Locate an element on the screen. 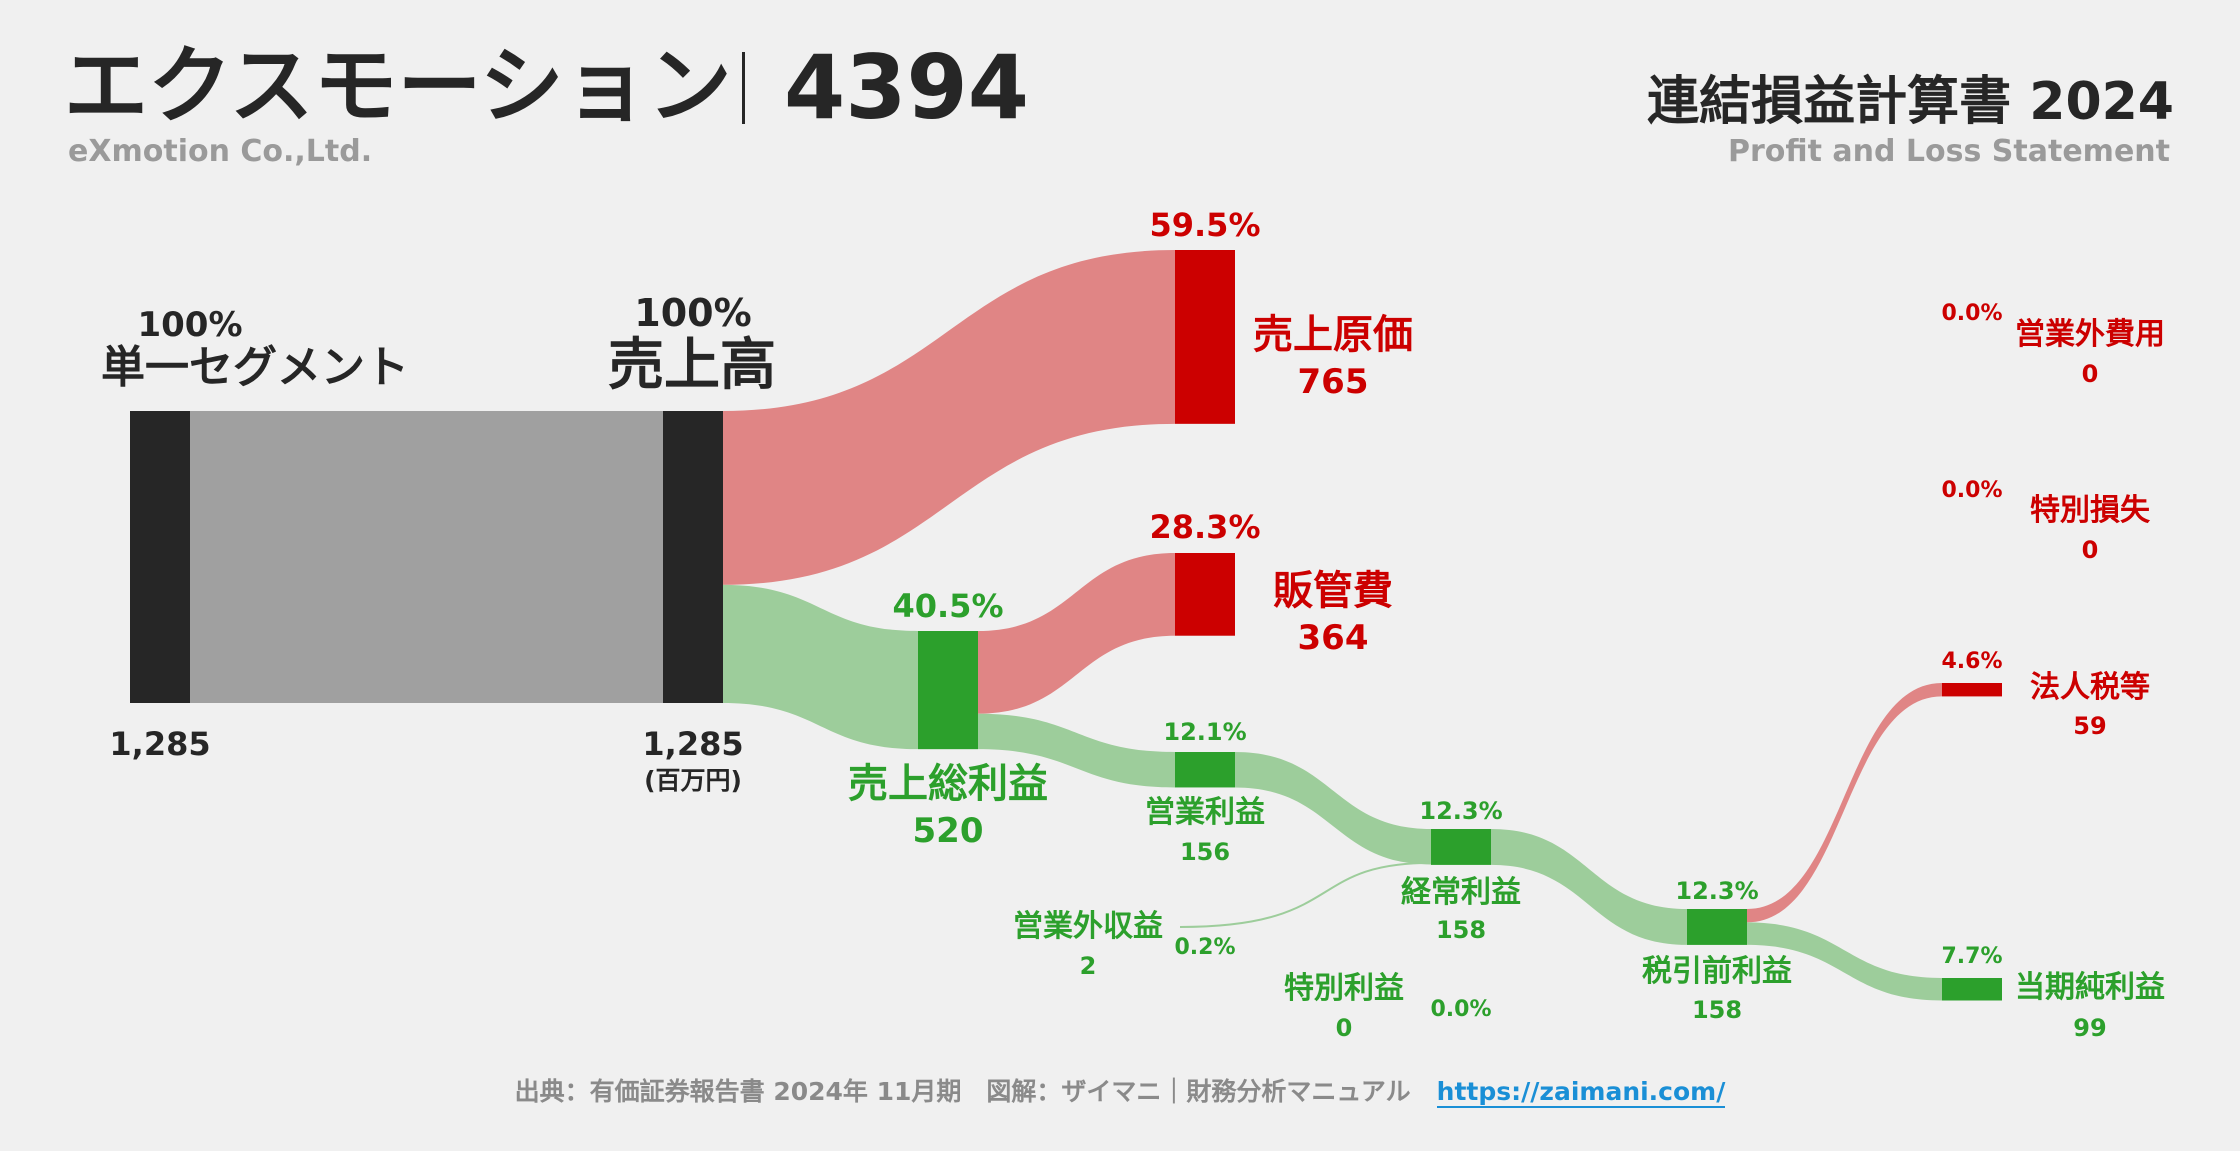  gross-profit-value: 520 is located at coordinates (948, 831).